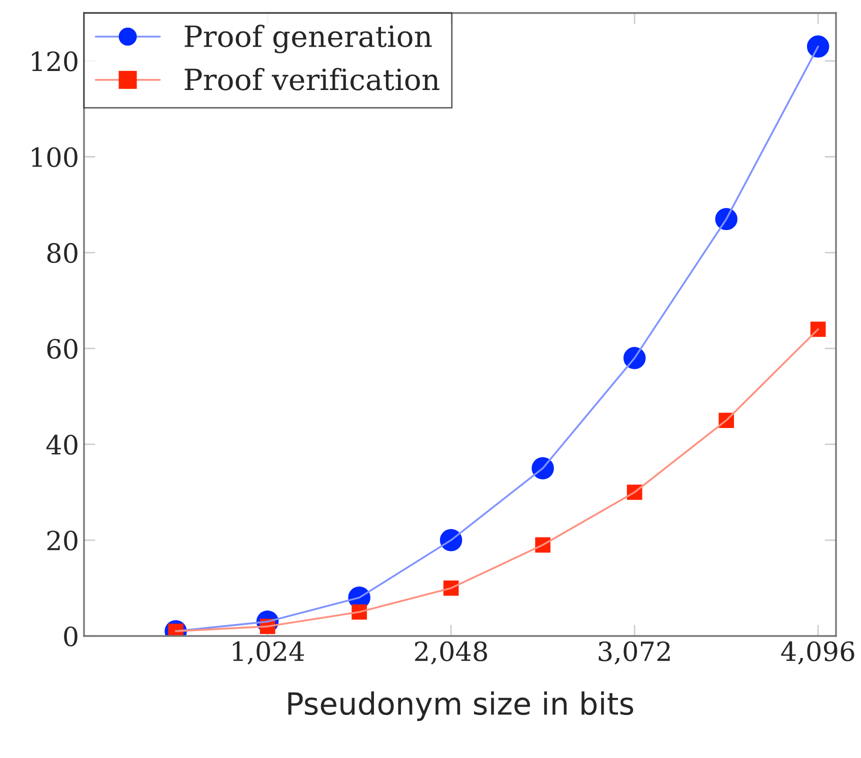  Describe the element at coordinates (461, 706) in the screenshot. I see `x-axis-title: Pseudonym size in bits` at that location.